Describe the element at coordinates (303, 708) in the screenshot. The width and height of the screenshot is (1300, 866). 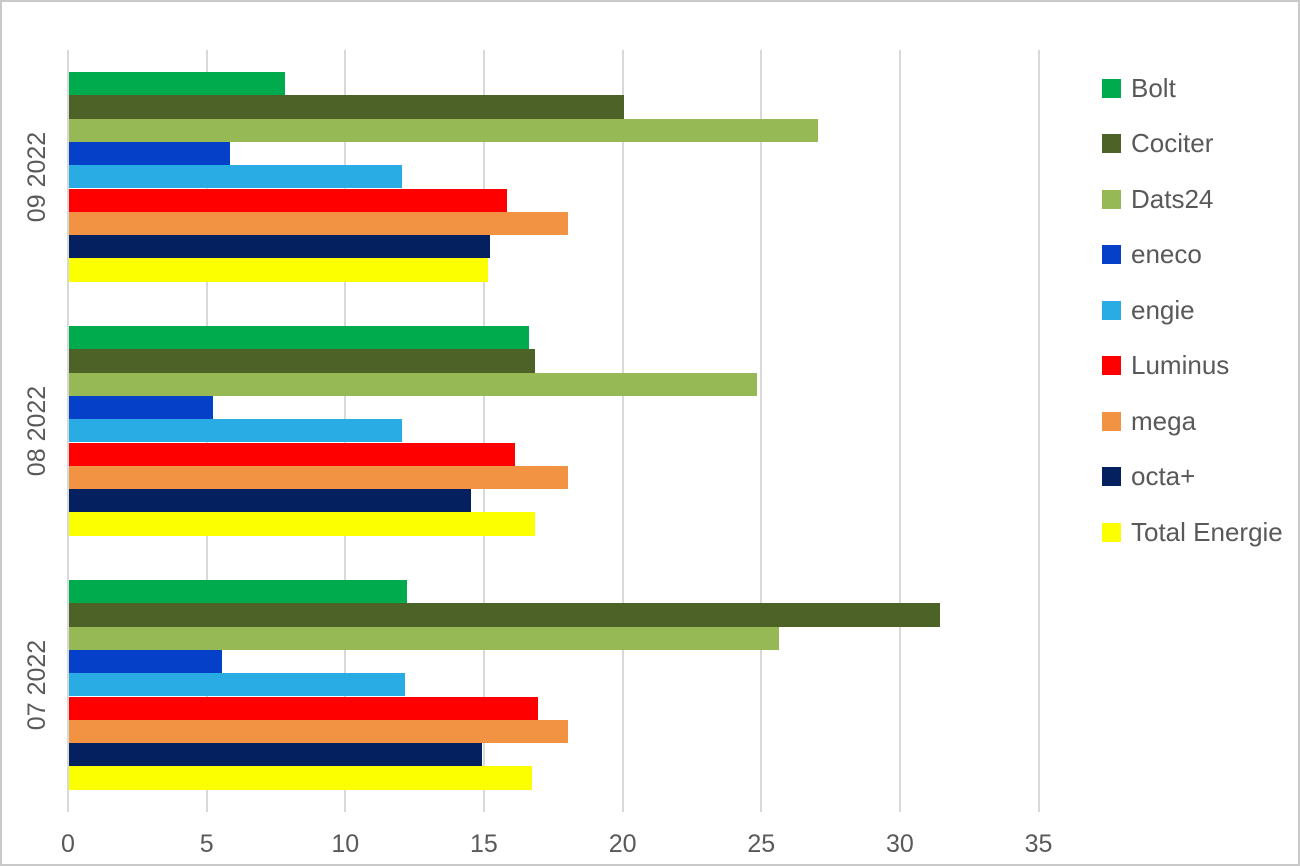
I see `bar-luminus-07-2022` at that location.